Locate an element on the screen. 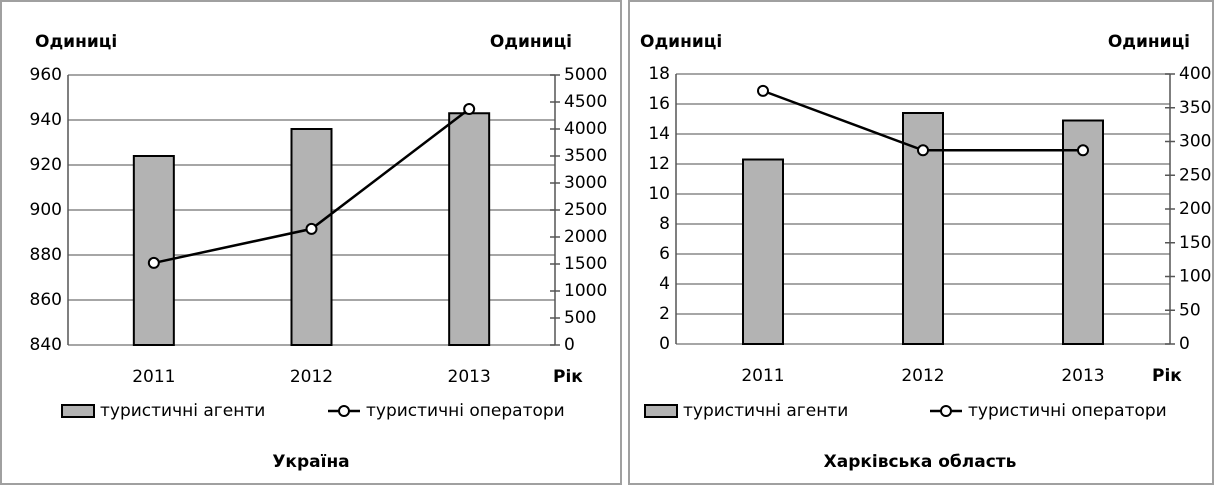  y-tick-label: 12 is located at coordinates (659, 164).